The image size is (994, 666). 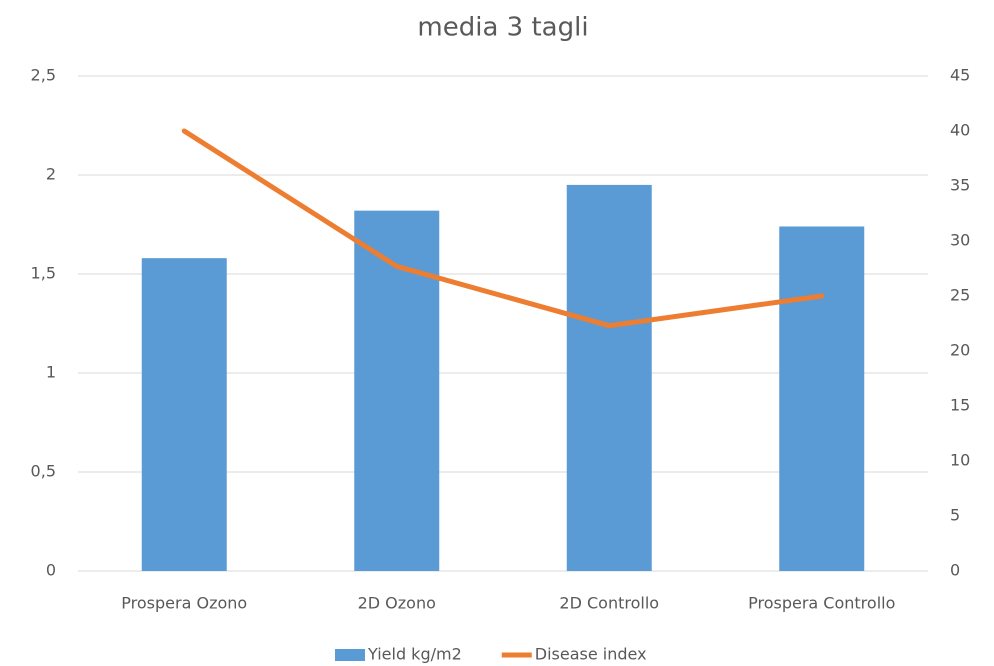 I want to click on tick-label: 0,5, so click(x=43, y=471).